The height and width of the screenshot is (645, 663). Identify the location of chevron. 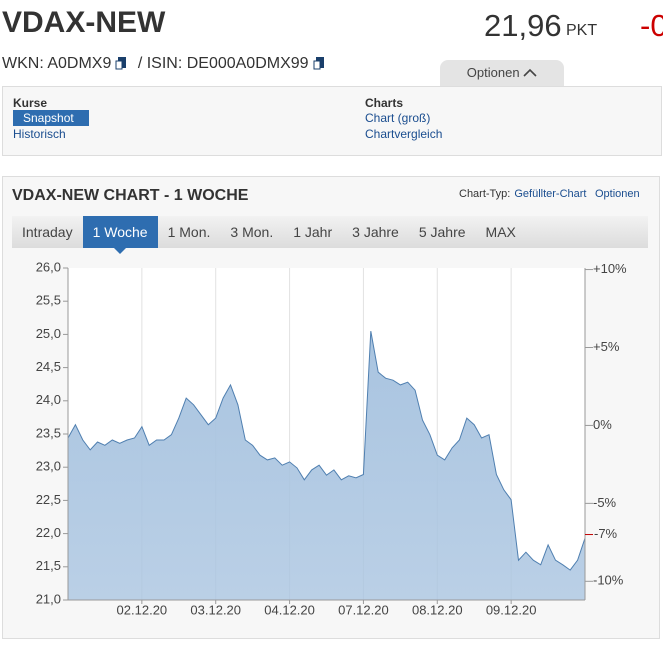
(530, 72).